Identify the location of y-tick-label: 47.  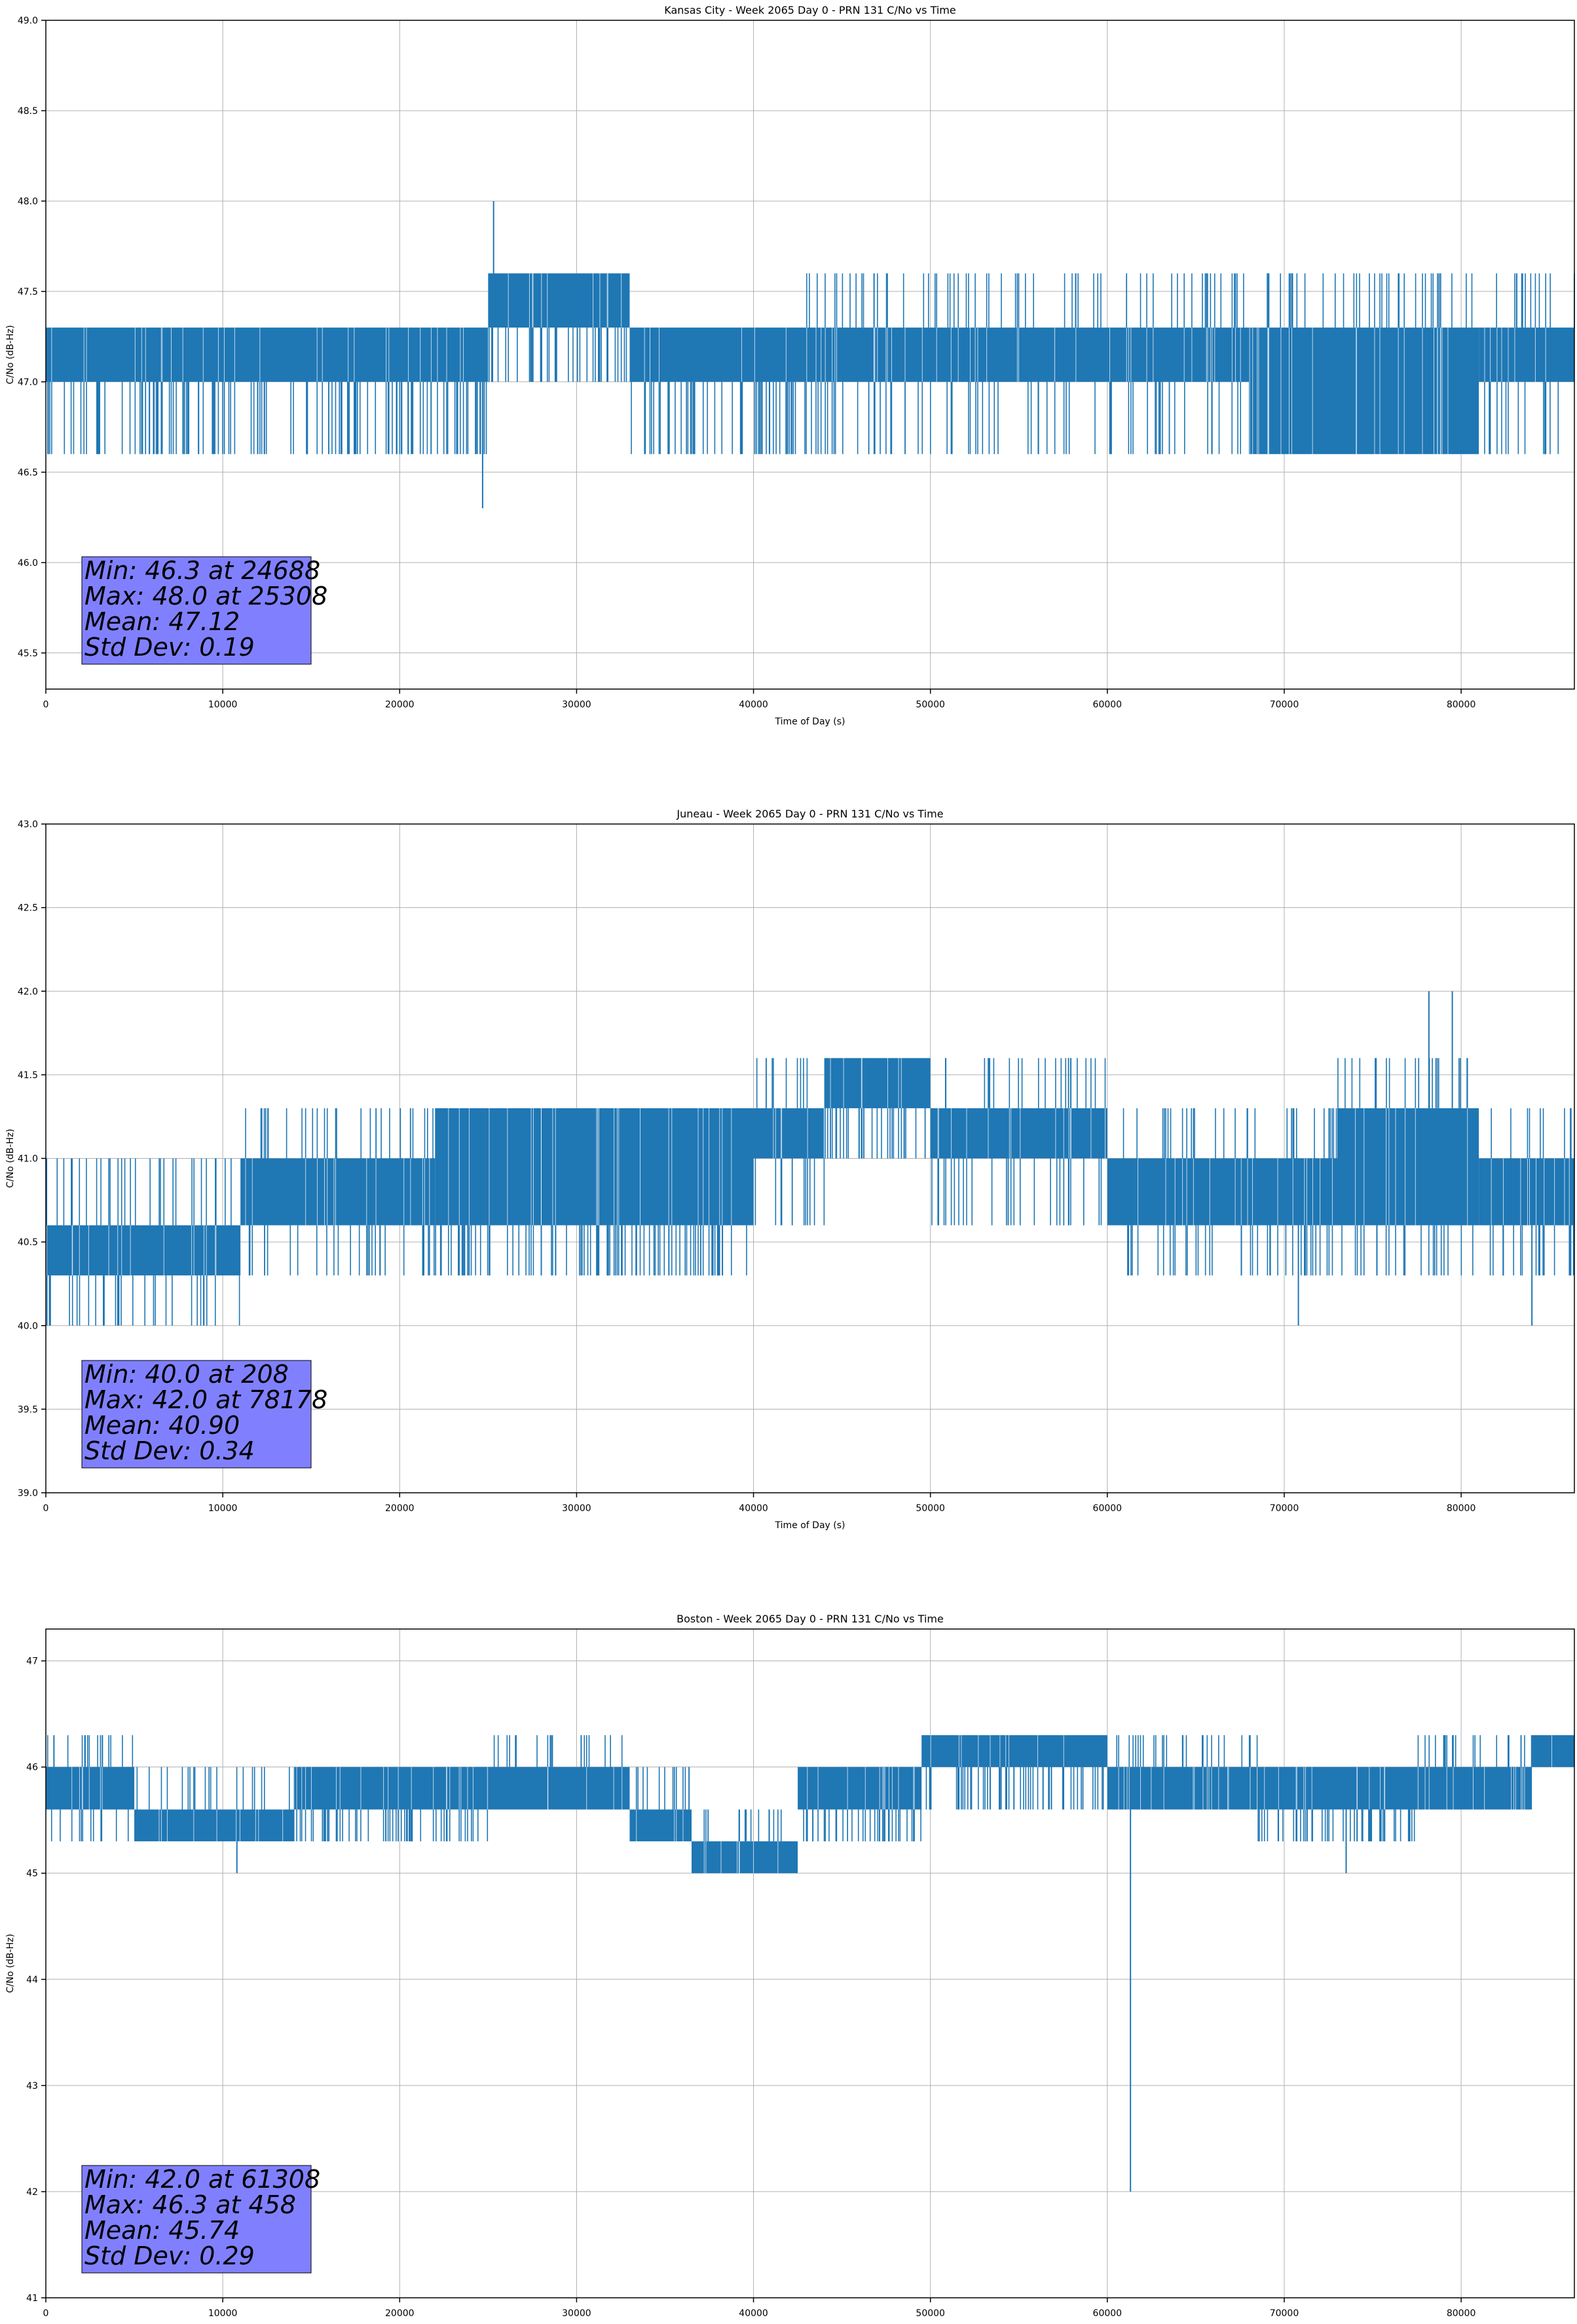
(32, 1662).